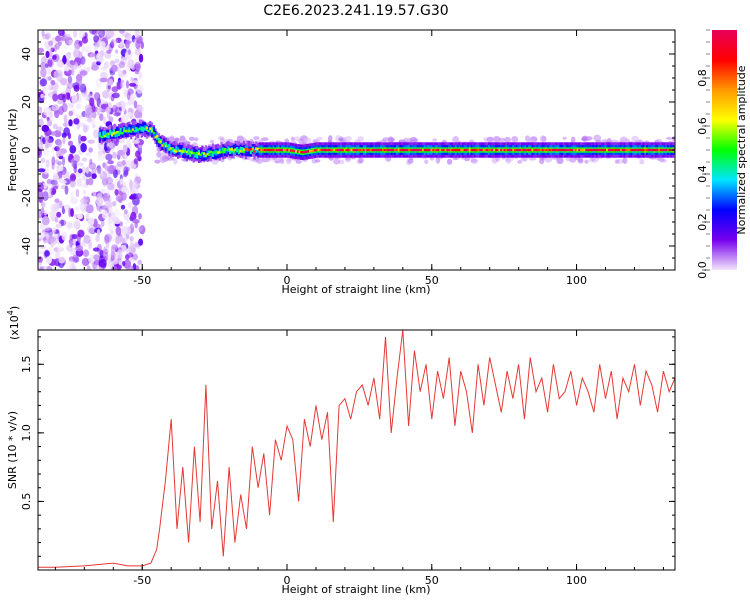 Image resolution: width=750 pixels, height=604 pixels. I want to click on snr-x-tick-label: -50, so click(142, 580).